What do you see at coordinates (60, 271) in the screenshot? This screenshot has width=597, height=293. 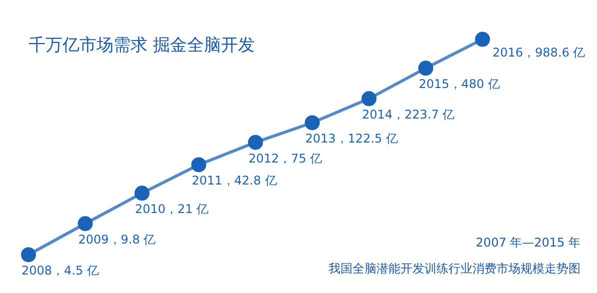 I see `data-label: 2008，4.5 亿` at bounding box center [60, 271].